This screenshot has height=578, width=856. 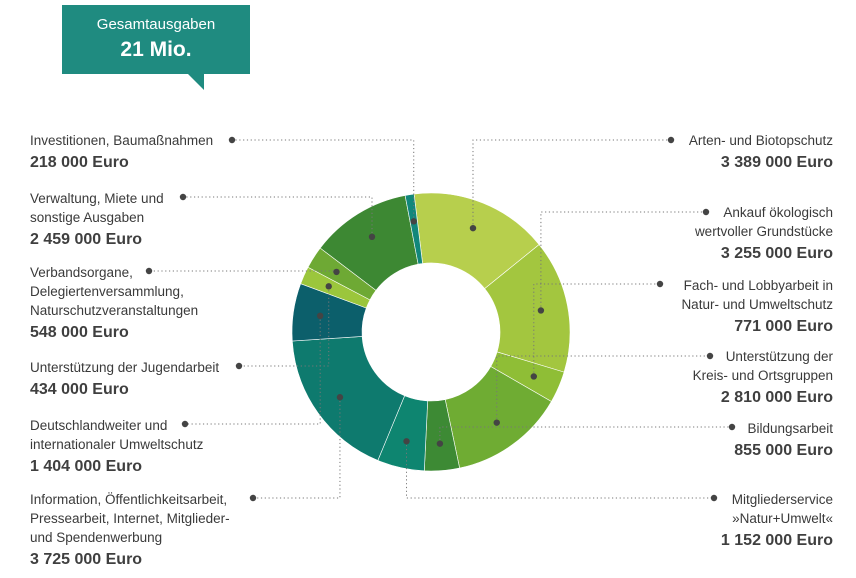 What do you see at coordinates (782, 518) in the screenshot?
I see `slice-label-line: »Natur+Umwelt«` at bounding box center [782, 518].